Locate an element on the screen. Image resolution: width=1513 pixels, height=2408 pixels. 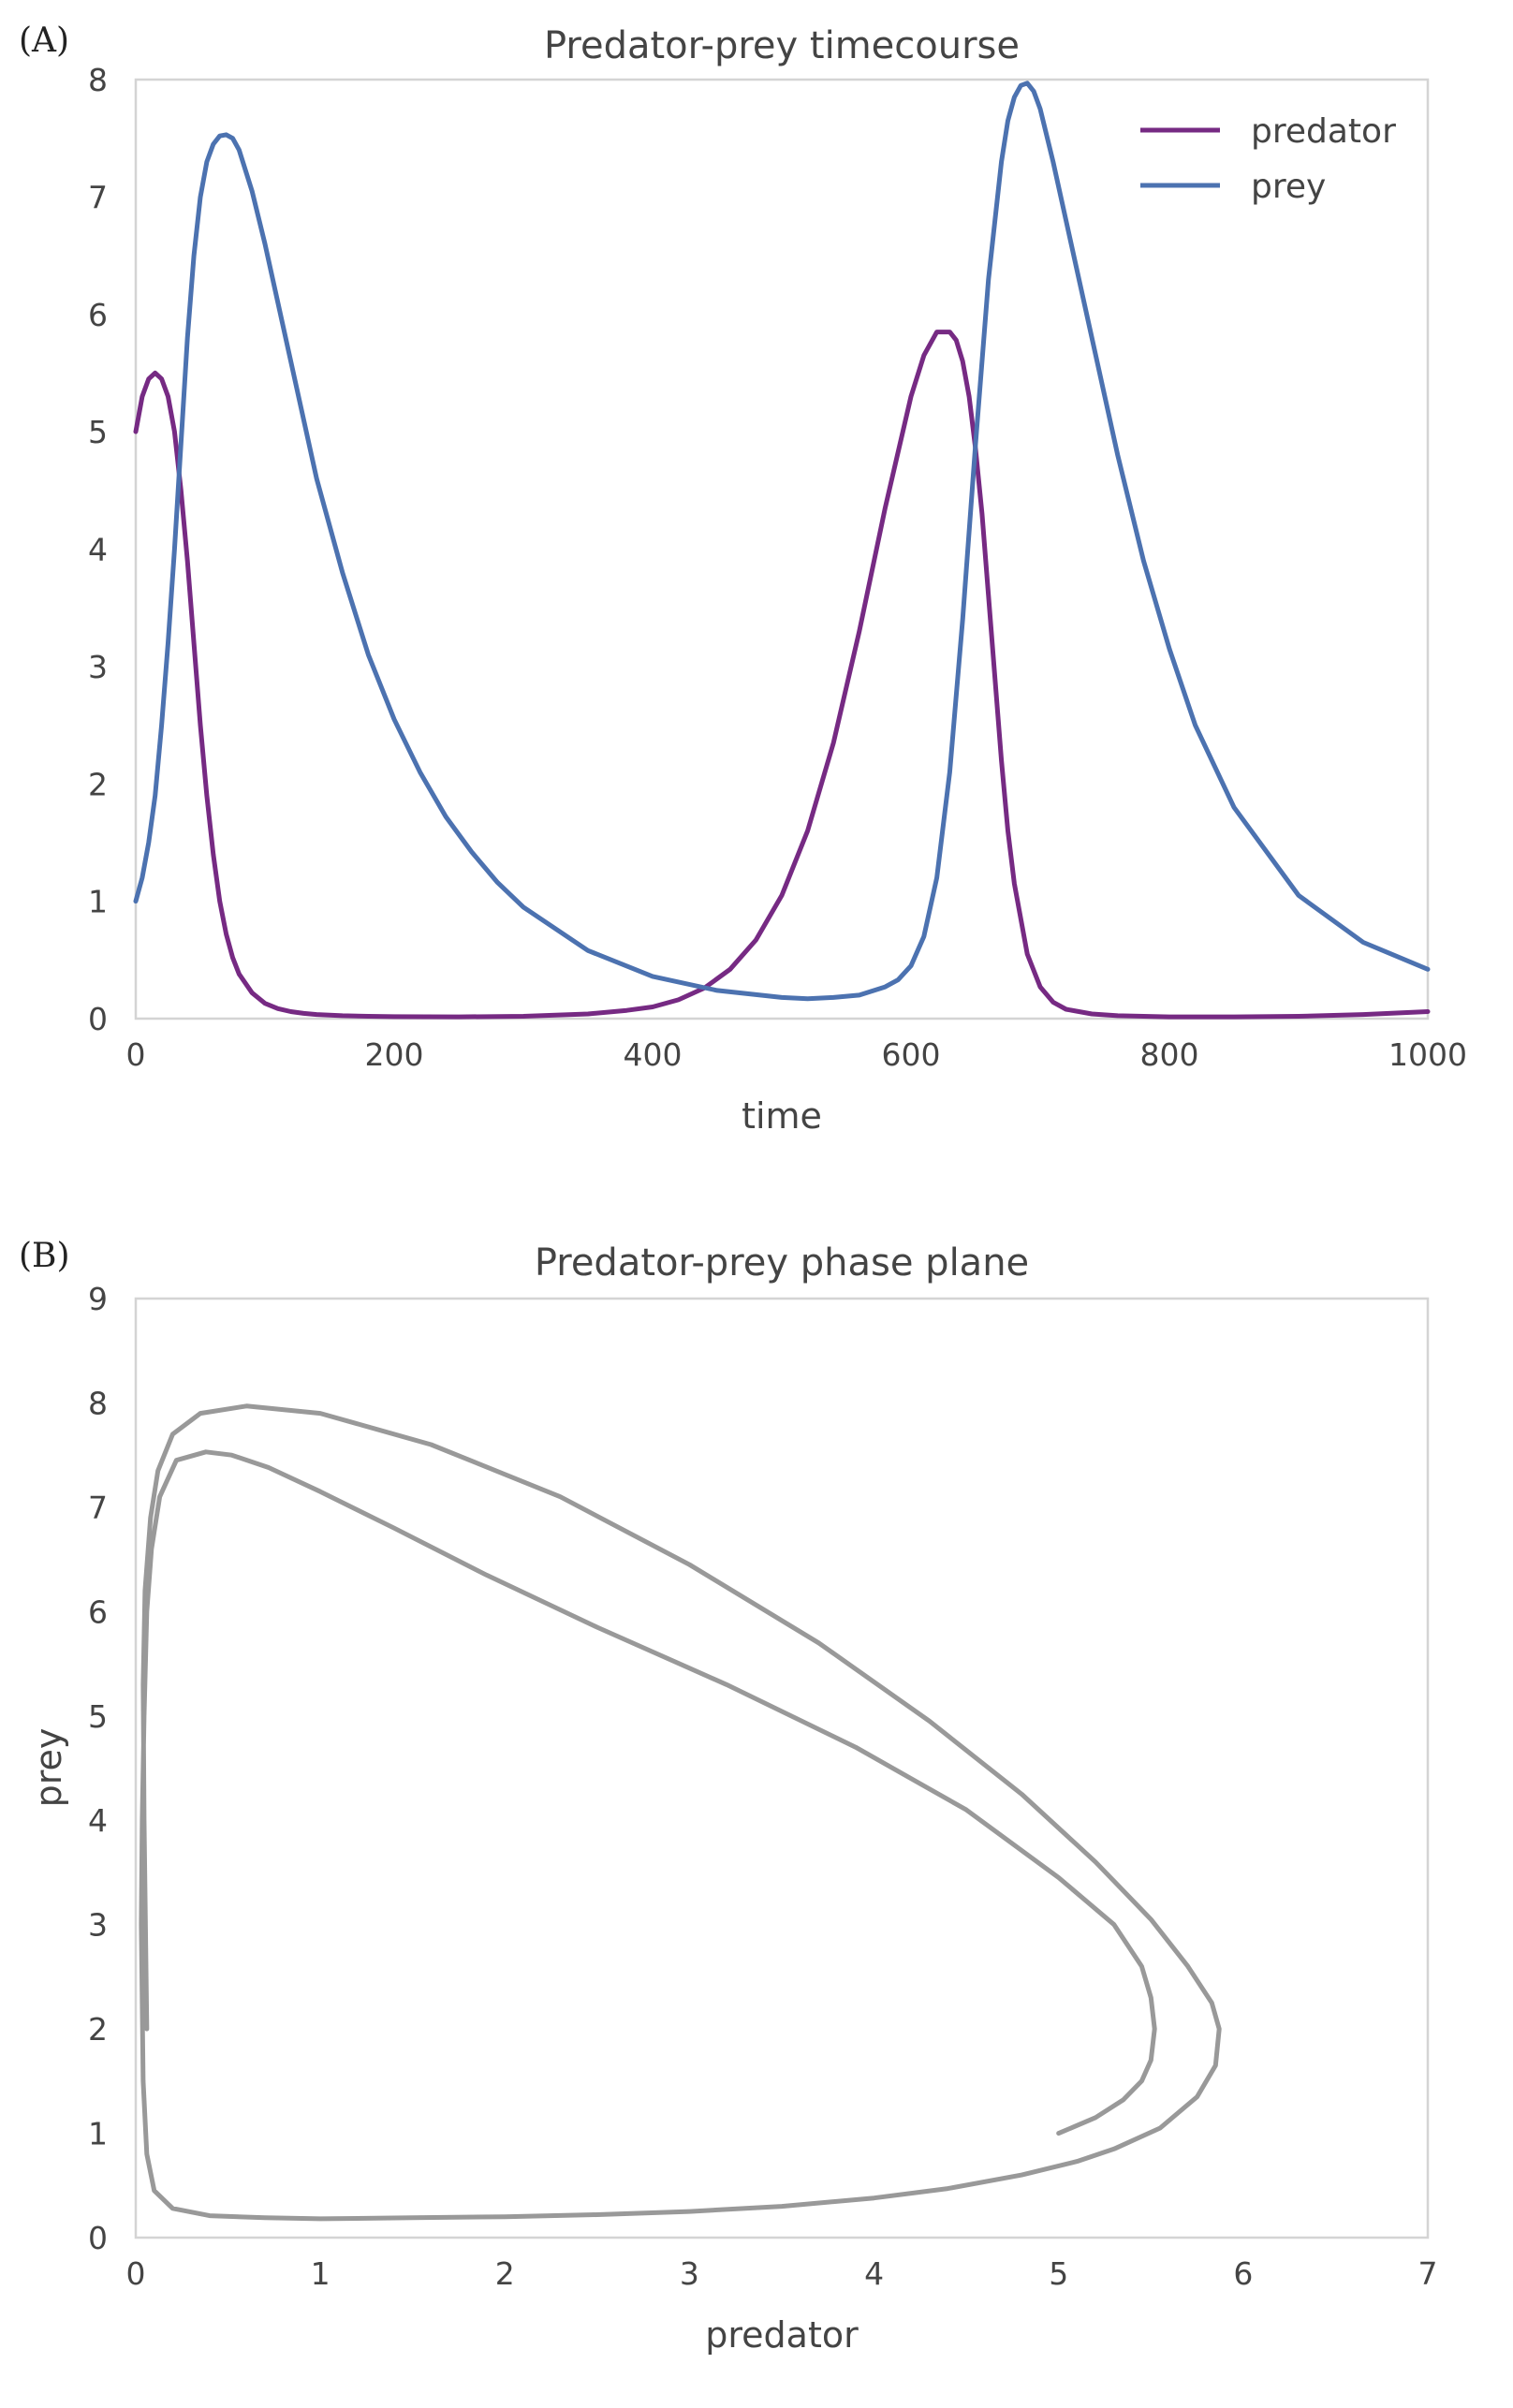
legend-prey-label: prey is located at coordinates (1288, 187).